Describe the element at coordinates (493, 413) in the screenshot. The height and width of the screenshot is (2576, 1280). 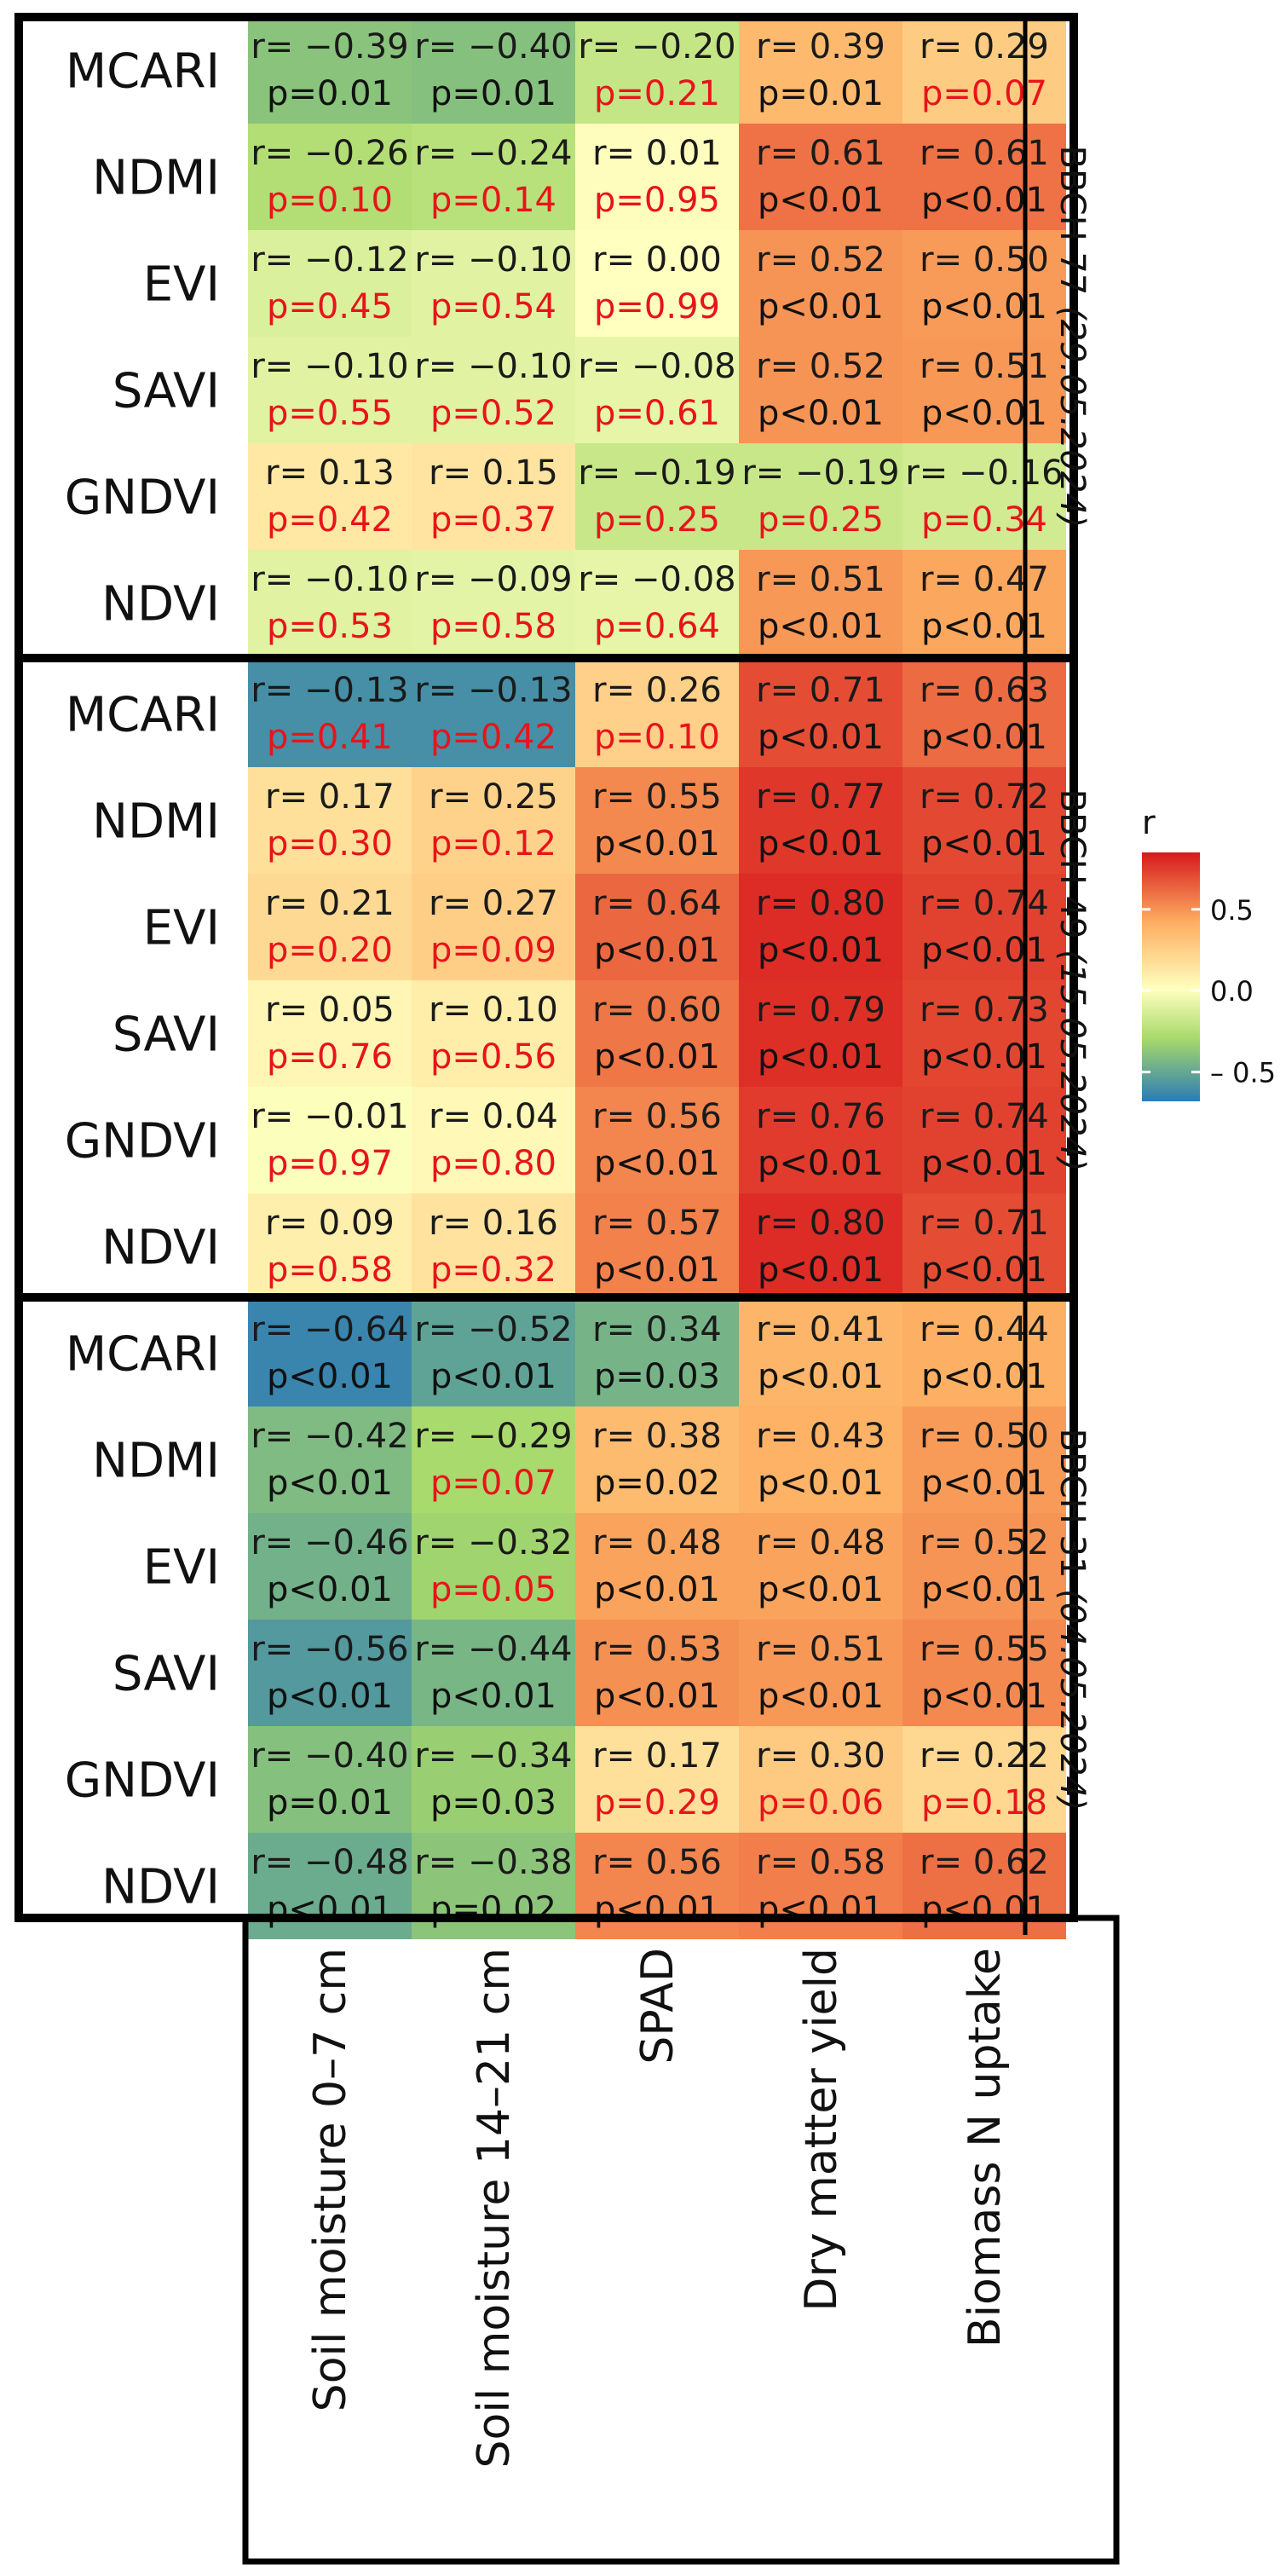
I see `cell-p-label: p=0.52` at that location.